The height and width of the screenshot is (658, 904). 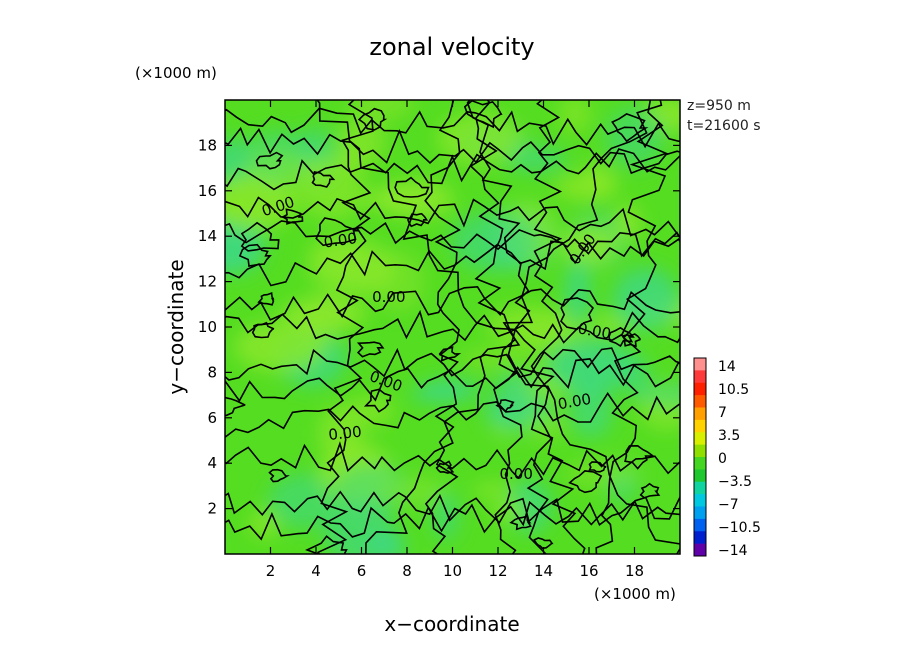 What do you see at coordinates (728, 505) in the screenshot?
I see `colorbar-level-label: −7` at bounding box center [728, 505].